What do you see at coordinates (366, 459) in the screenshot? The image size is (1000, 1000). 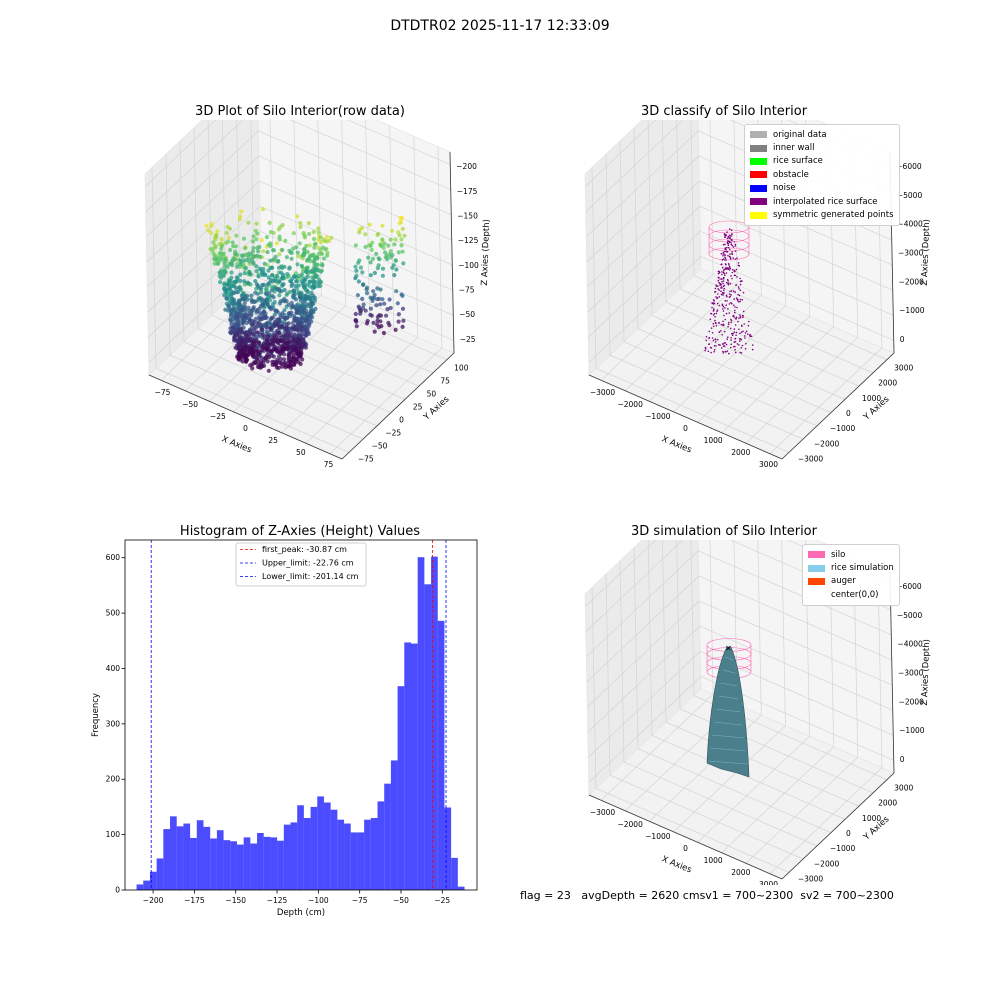 I see `y-tick-label: −75` at bounding box center [366, 459].